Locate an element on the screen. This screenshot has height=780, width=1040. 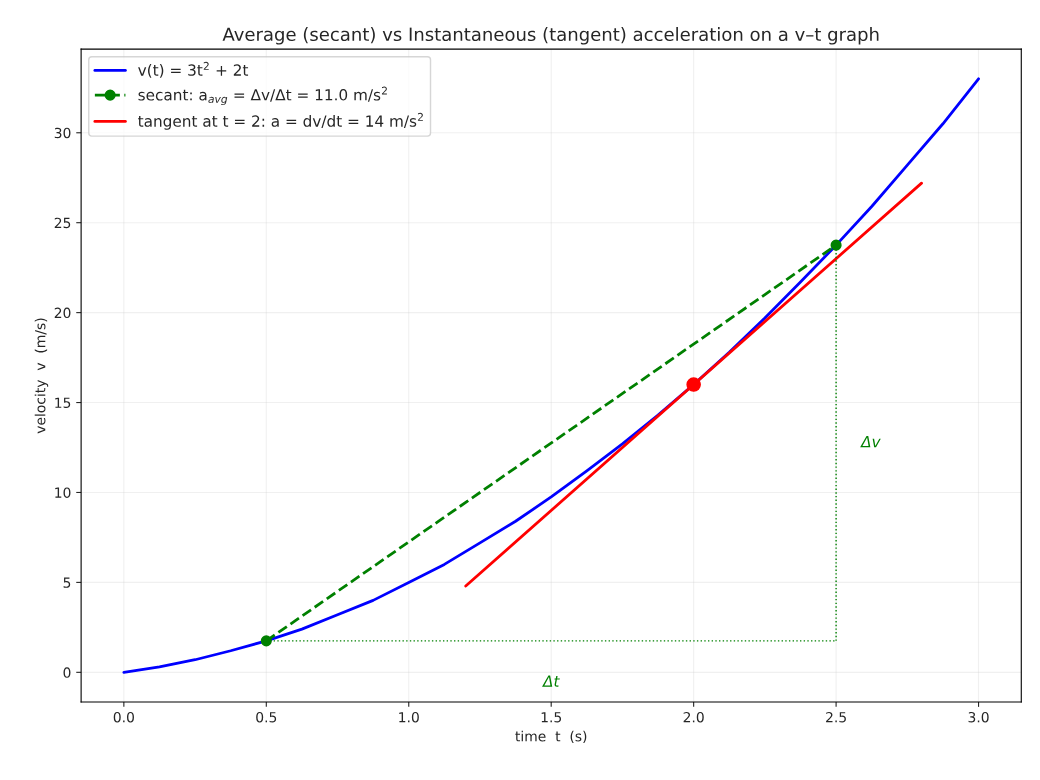
legend-label: secant: a$_{avg}$ = Δv/Δt = 11.0 m/s$^{2}$ is located at coordinates (262, 96).